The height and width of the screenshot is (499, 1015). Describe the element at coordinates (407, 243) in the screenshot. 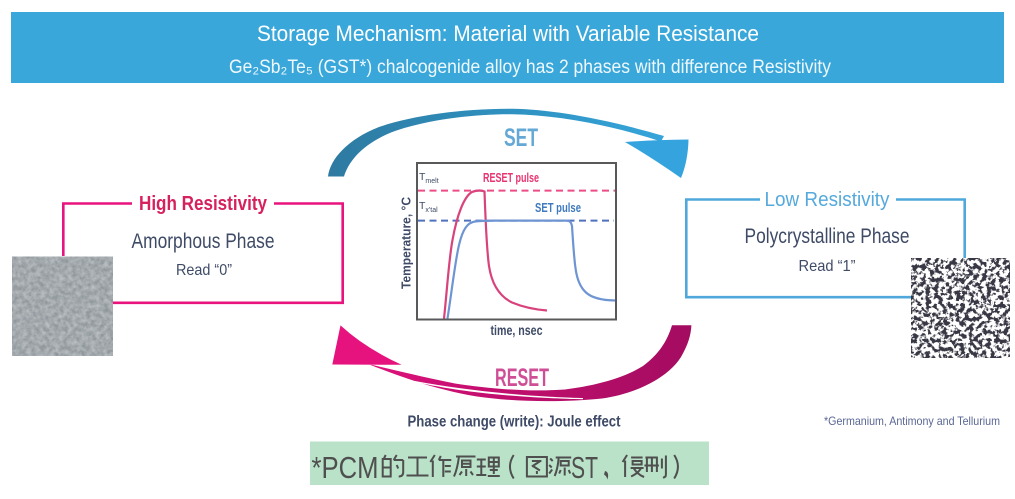

I see `svg-text: Temperature, °C` at that location.